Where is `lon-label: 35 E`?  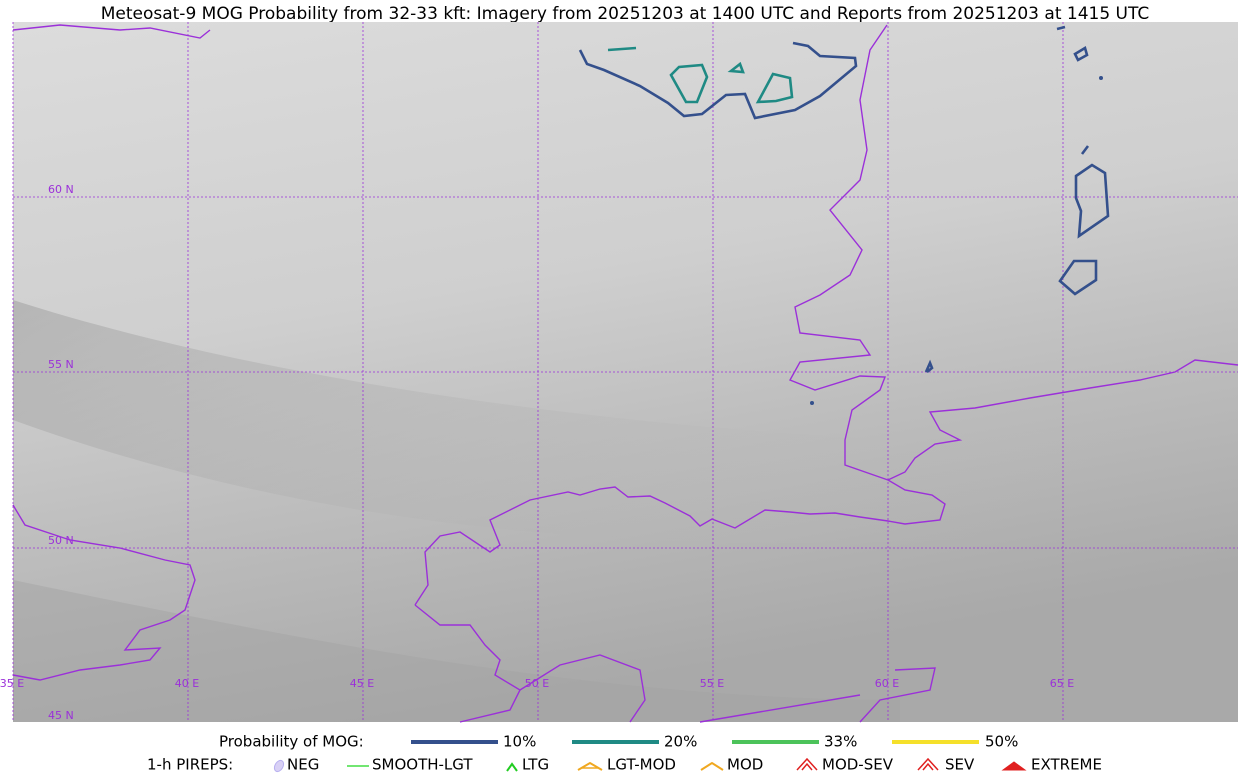 lon-label: 35 E is located at coordinates (12, 683).